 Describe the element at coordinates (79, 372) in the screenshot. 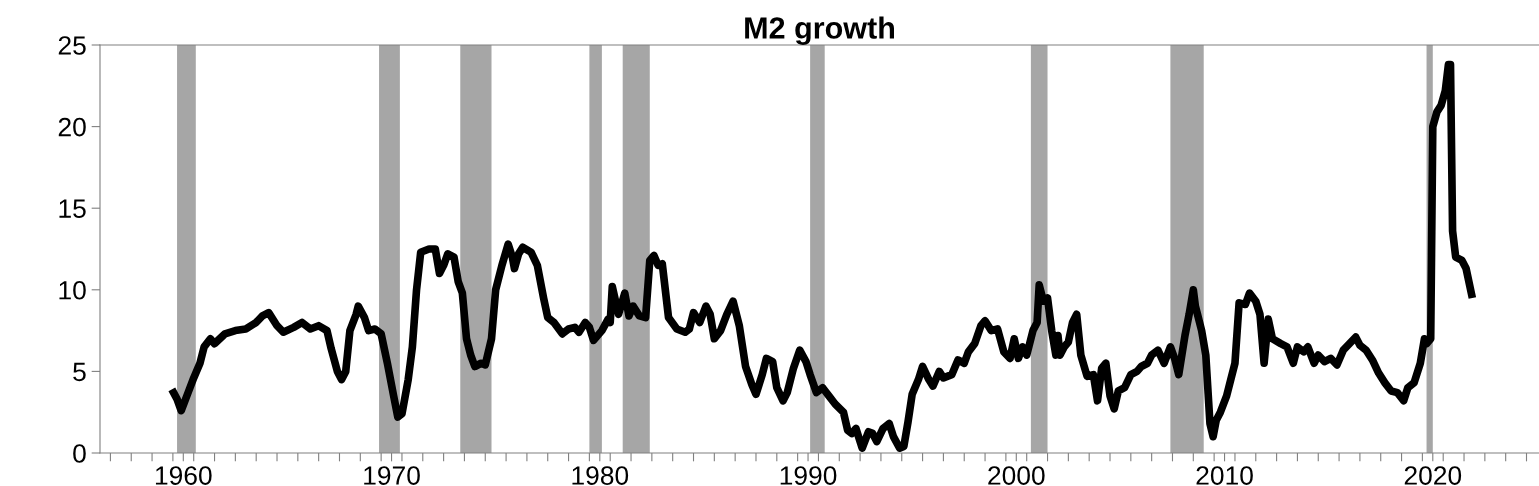

I see `y-tick-label: 5` at that location.